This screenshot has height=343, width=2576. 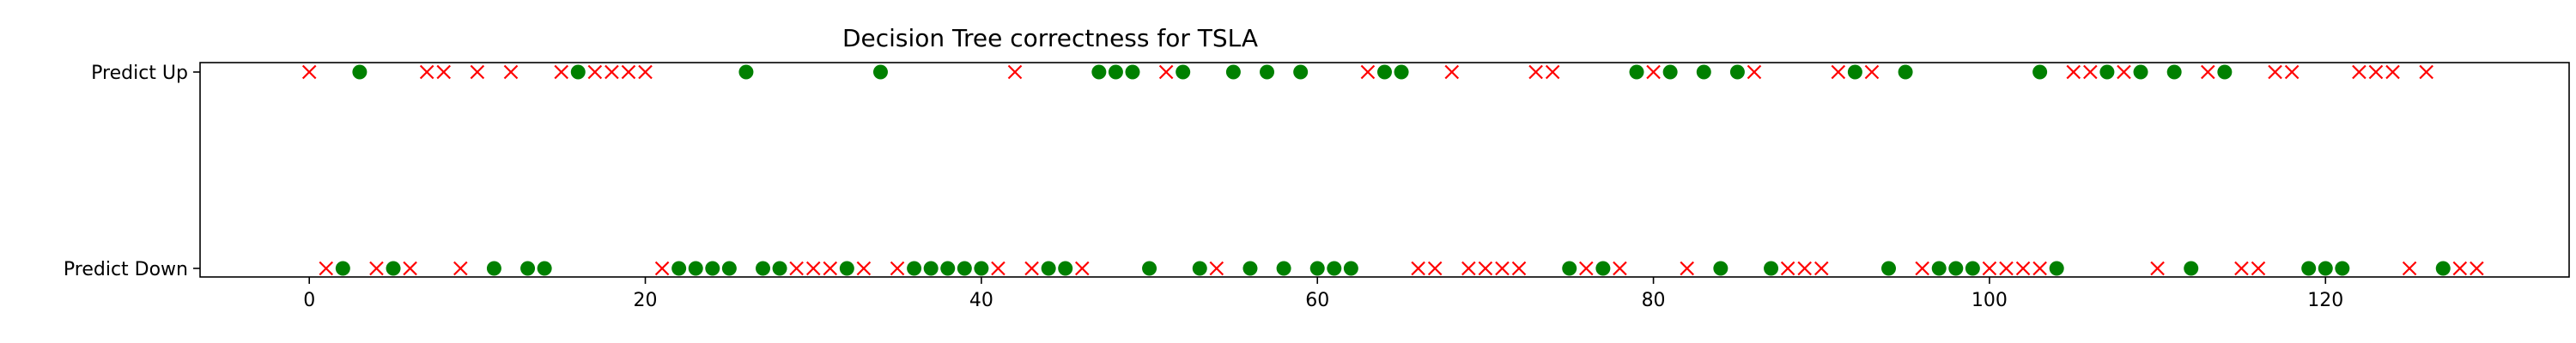 I want to click on y-axis: Predict Down Predict Up, so click(x=132, y=171).